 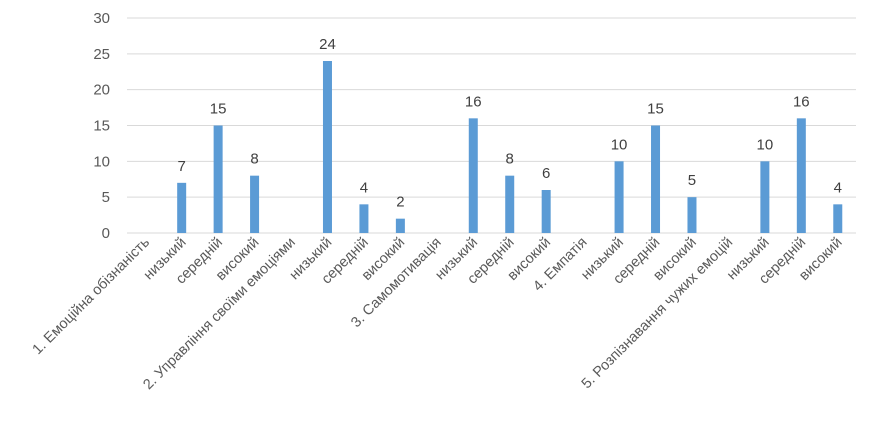 What do you see at coordinates (692, 180) in the screenshot?
I see `data-label: 5` at bounding box center [692, 180].